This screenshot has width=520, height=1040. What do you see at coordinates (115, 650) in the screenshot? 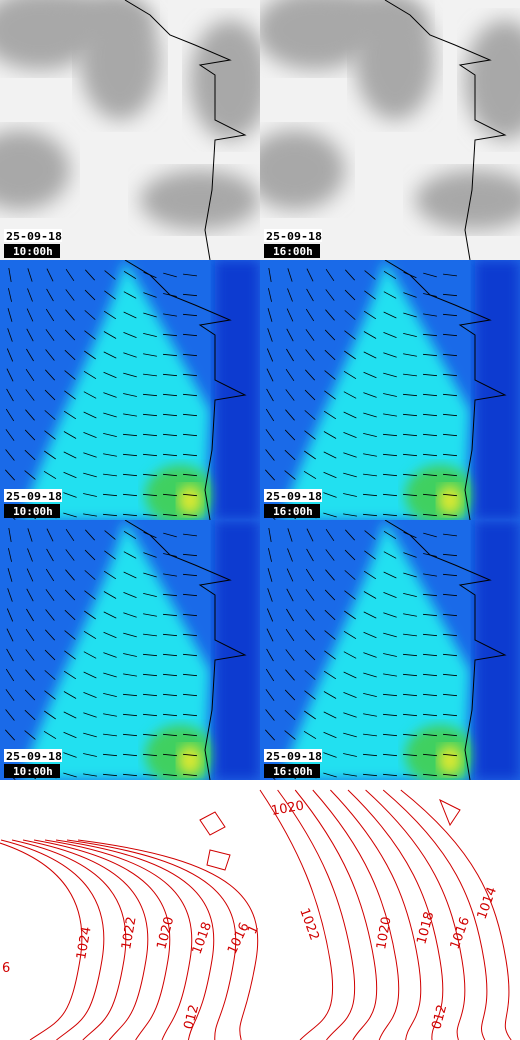
I see `wind-cyan` at bounding box center [115, 650].